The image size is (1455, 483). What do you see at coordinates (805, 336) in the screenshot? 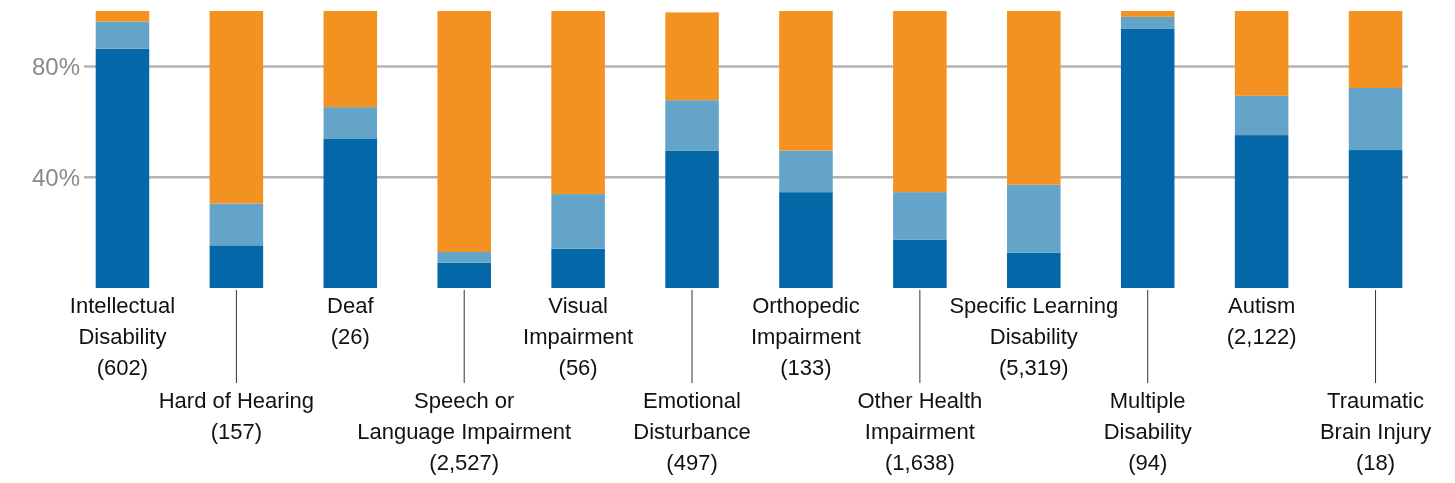
I see `x-tick-label: Orthopedic Impairment (133)` at bounding box center [805, 336].